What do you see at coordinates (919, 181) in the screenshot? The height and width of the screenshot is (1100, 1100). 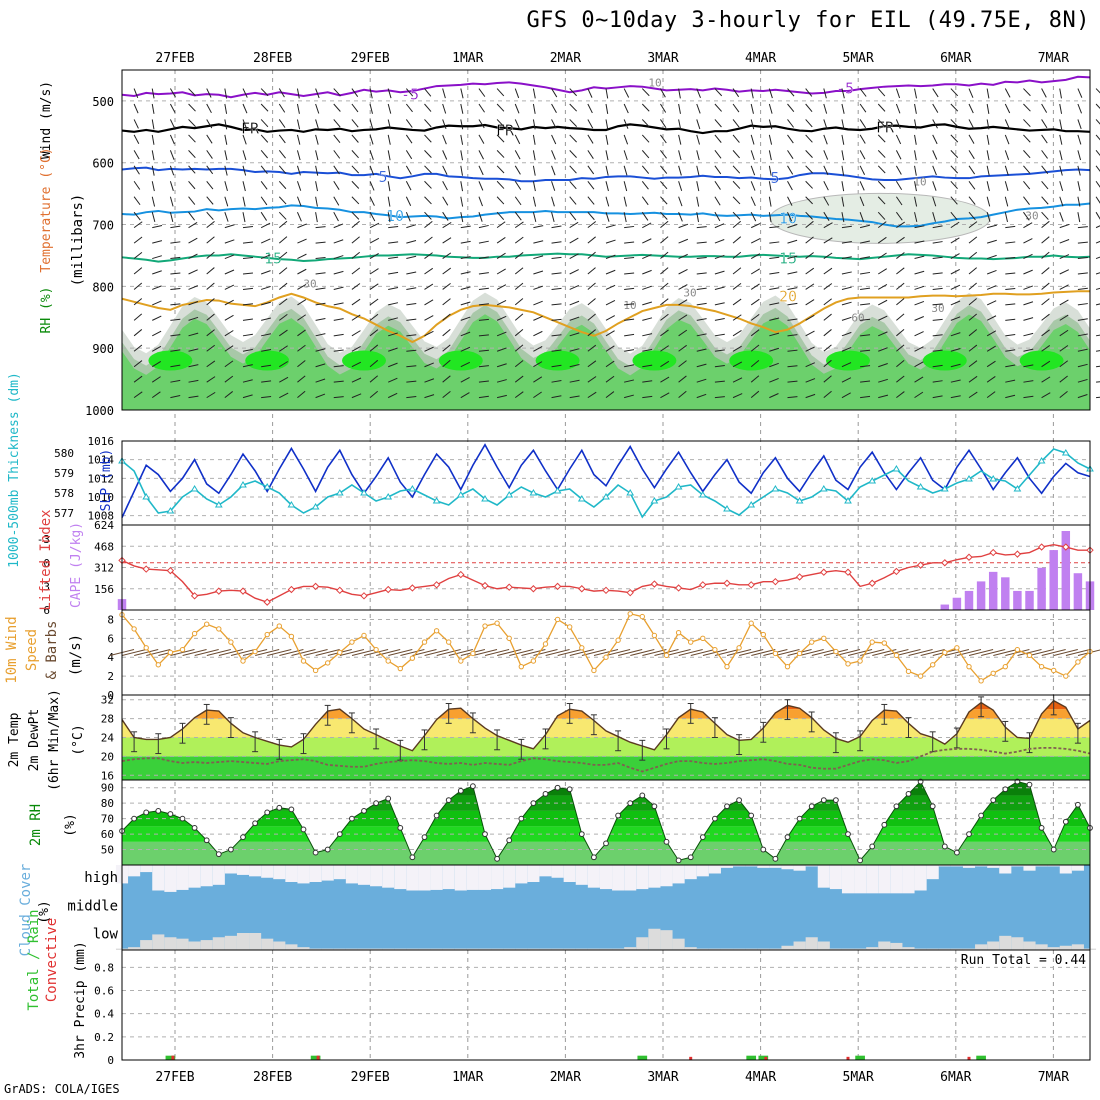 I see `rh-contour-label: 10` at bounding box center [919, 181].